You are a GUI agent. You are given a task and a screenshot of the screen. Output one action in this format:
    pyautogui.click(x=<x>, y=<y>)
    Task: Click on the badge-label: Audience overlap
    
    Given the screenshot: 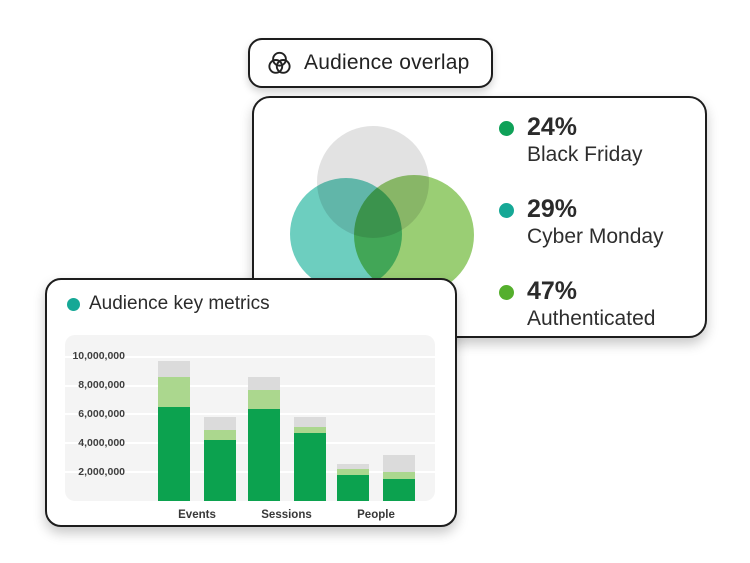 What is the action you would take?
    pyautogui.click(x=387, y=62)
    